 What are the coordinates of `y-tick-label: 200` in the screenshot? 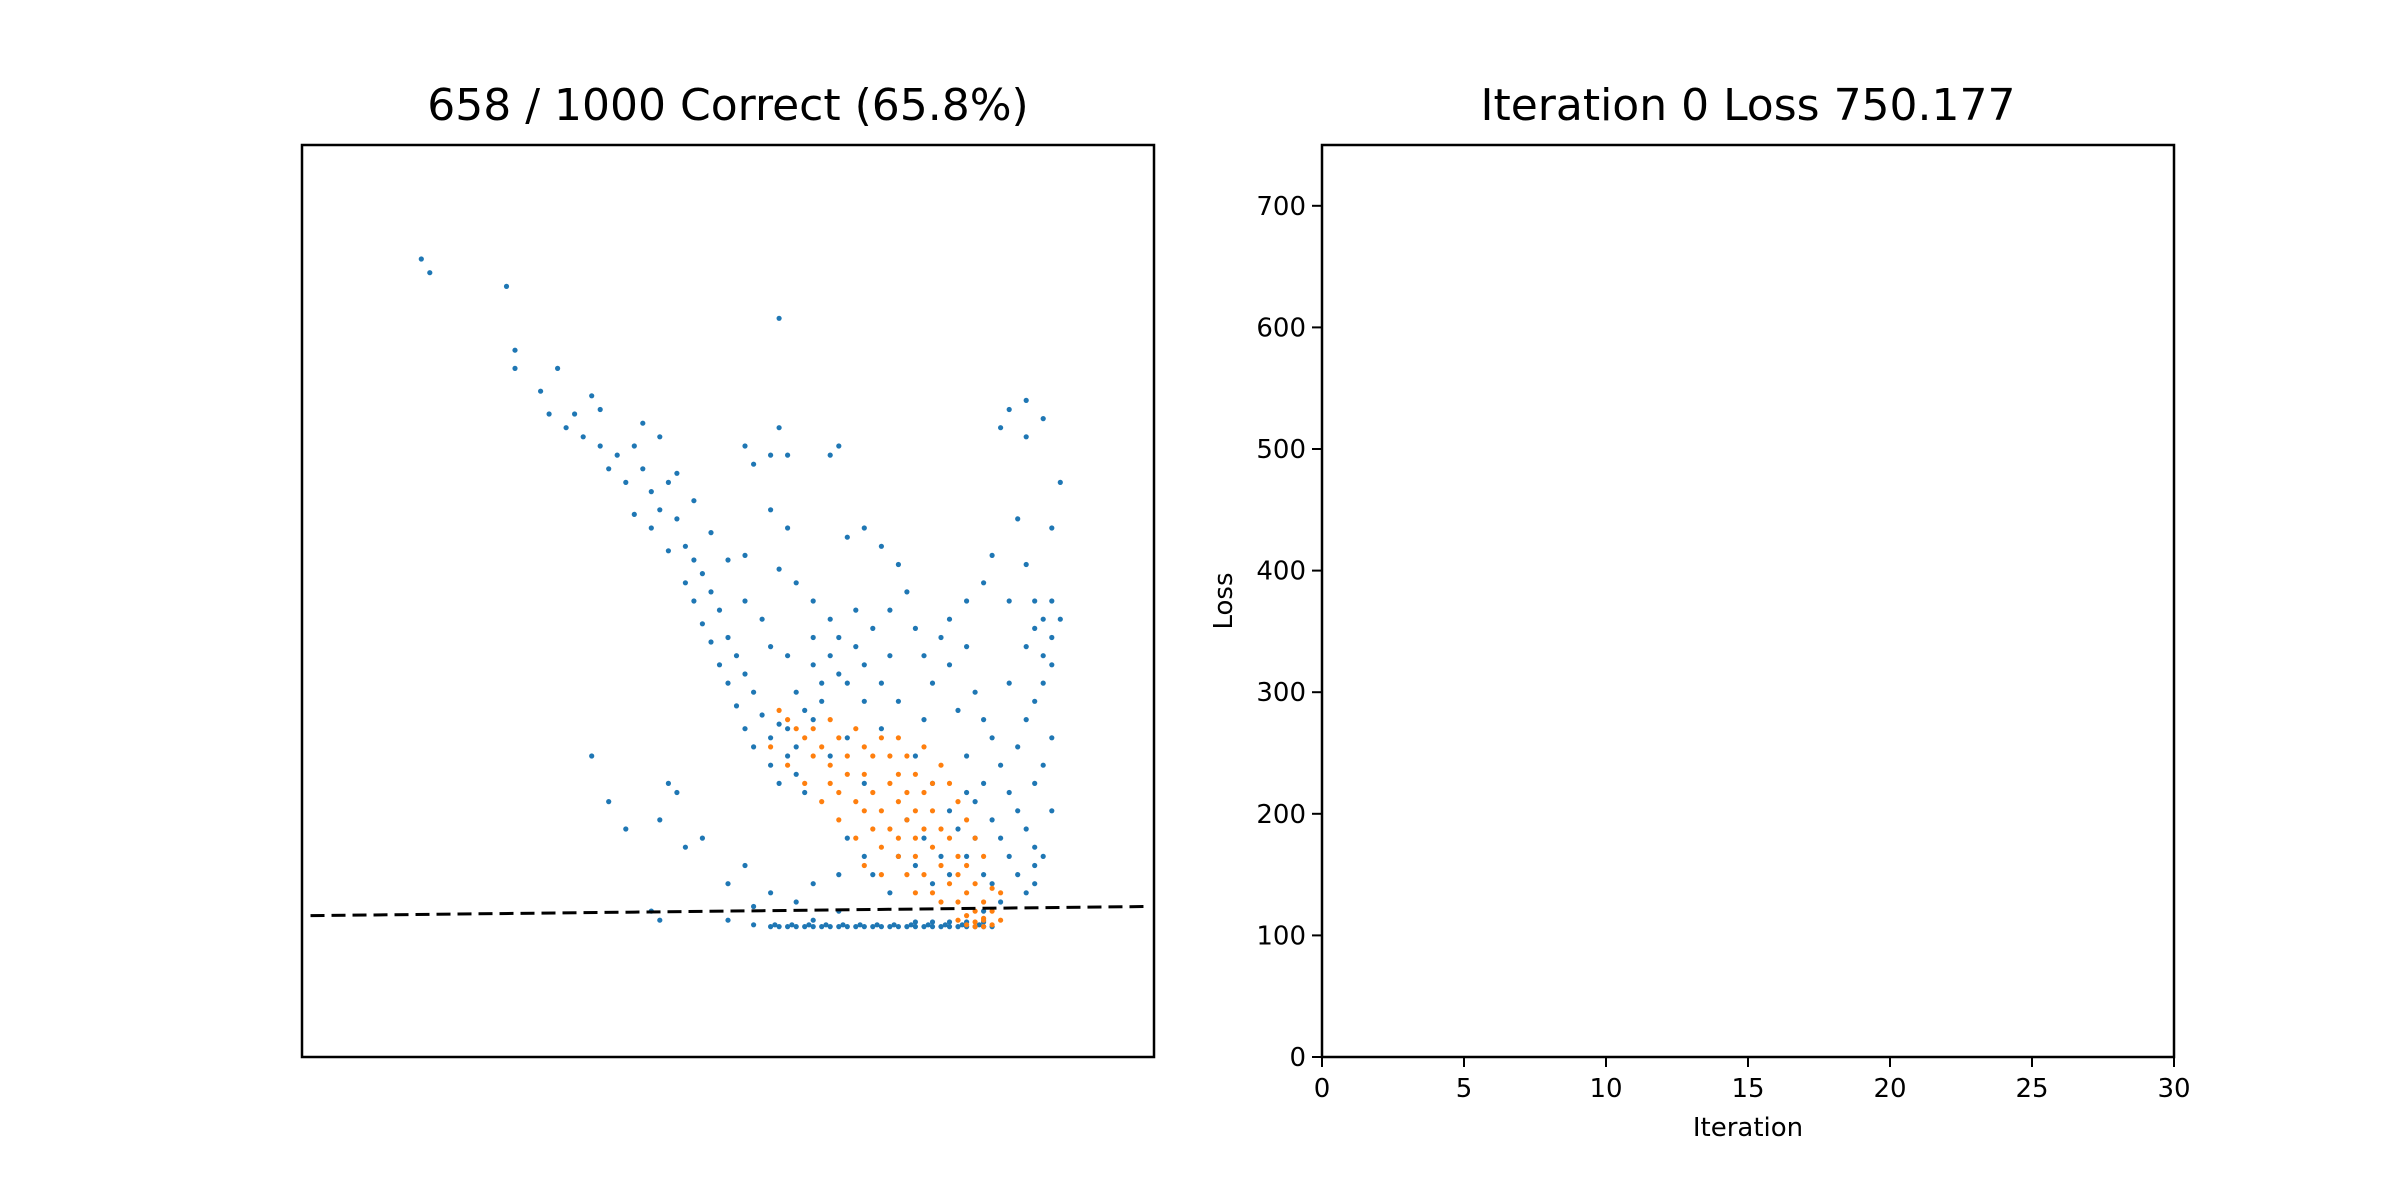 It's located at (1281, 815).